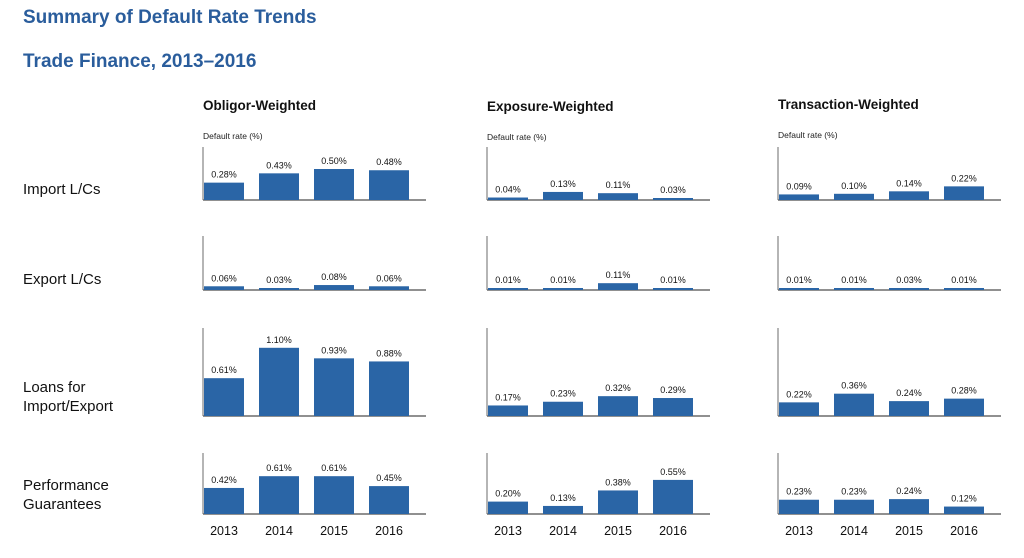 The height and width of the screenshot is (558, 1024). Describe the element at coordinates (62, 279) in the screenshot. I see `row-label: Export L/Cs` at that location.